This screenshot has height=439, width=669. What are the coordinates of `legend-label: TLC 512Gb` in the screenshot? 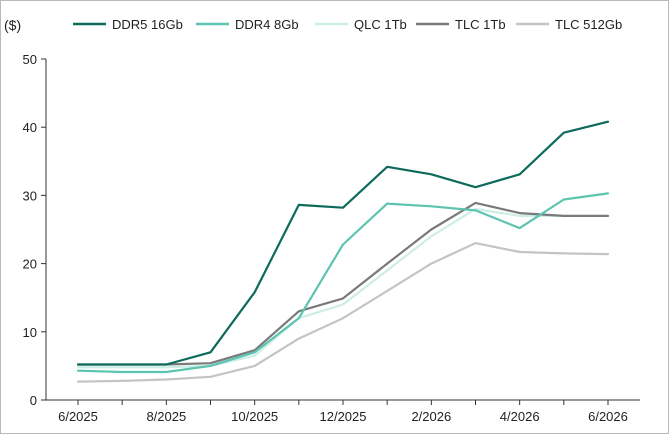 It's located at (588, 24).